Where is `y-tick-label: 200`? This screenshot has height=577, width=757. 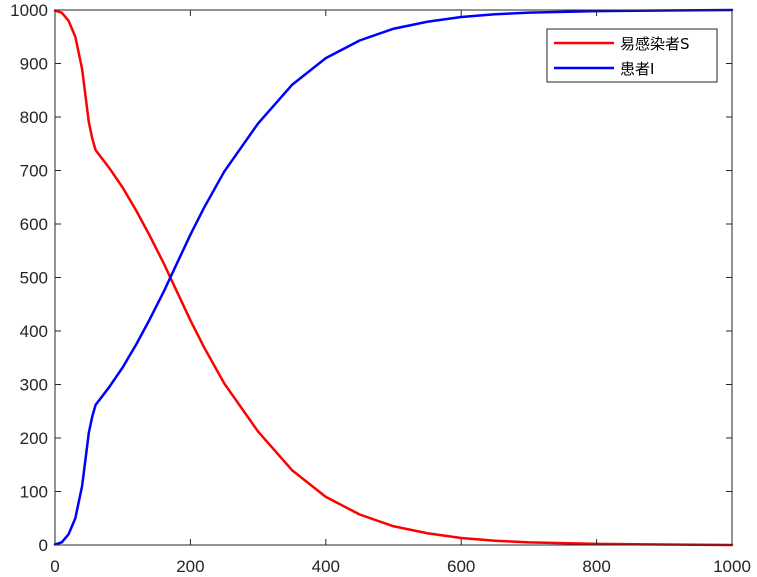 y-tick-label: 200 is located at coordinates (34, 438).